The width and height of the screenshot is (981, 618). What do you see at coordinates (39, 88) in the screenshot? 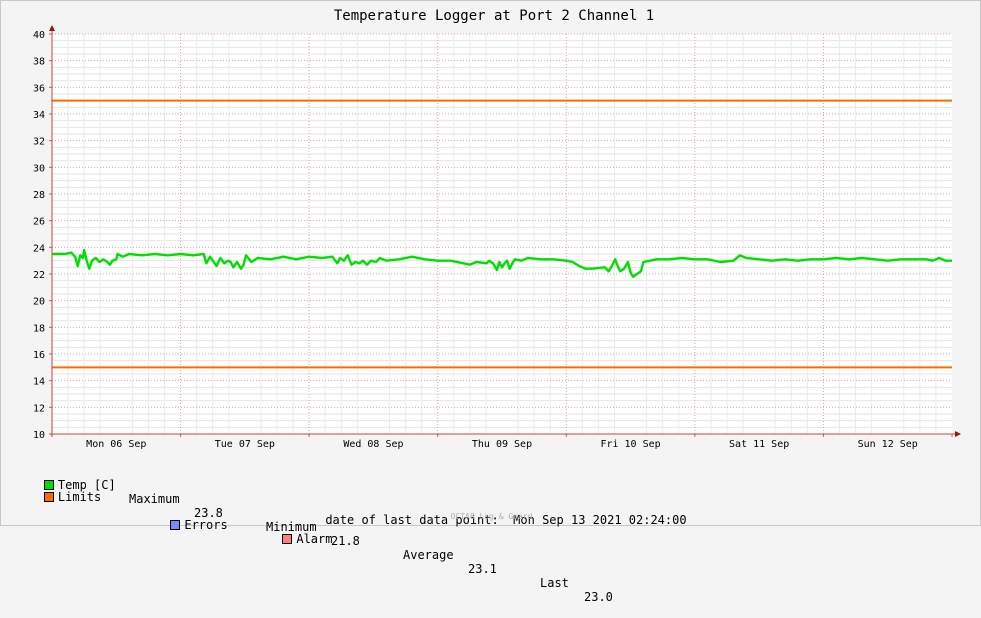
I see `y-tick-label: 36` at bounding box center [39, 88].